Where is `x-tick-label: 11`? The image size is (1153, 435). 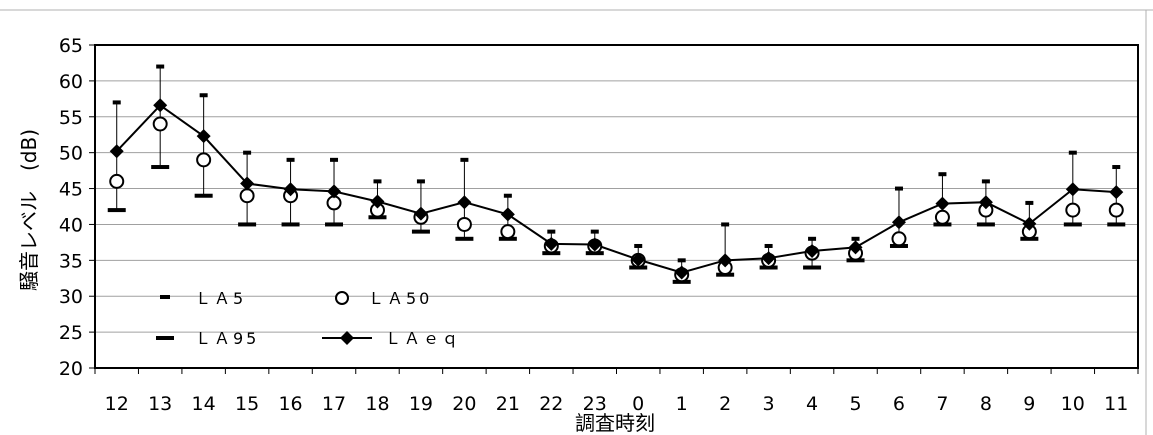 x-tick-label: 11 is located at coordinates (1116, 404).